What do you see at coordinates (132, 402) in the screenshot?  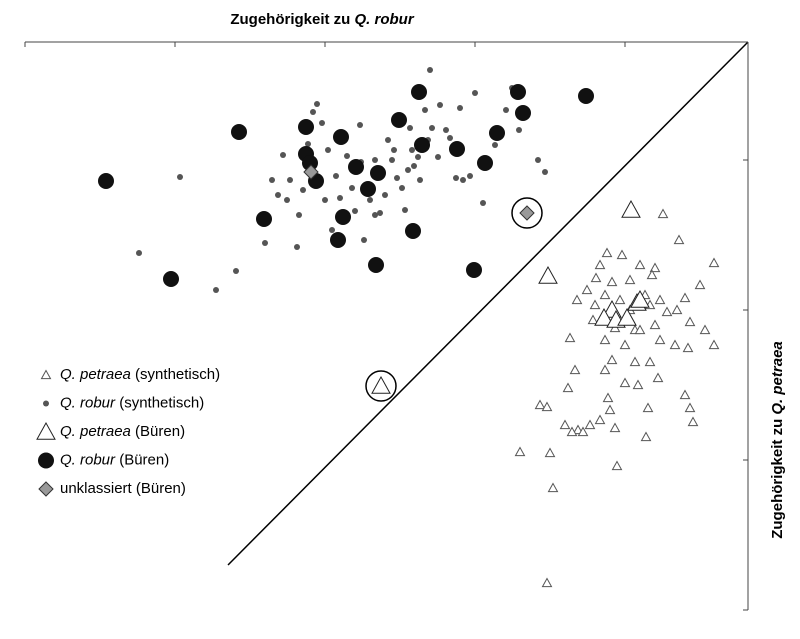 I see `legend-label: Q. robur (synthetisch)` at bounding box center [132, 402].